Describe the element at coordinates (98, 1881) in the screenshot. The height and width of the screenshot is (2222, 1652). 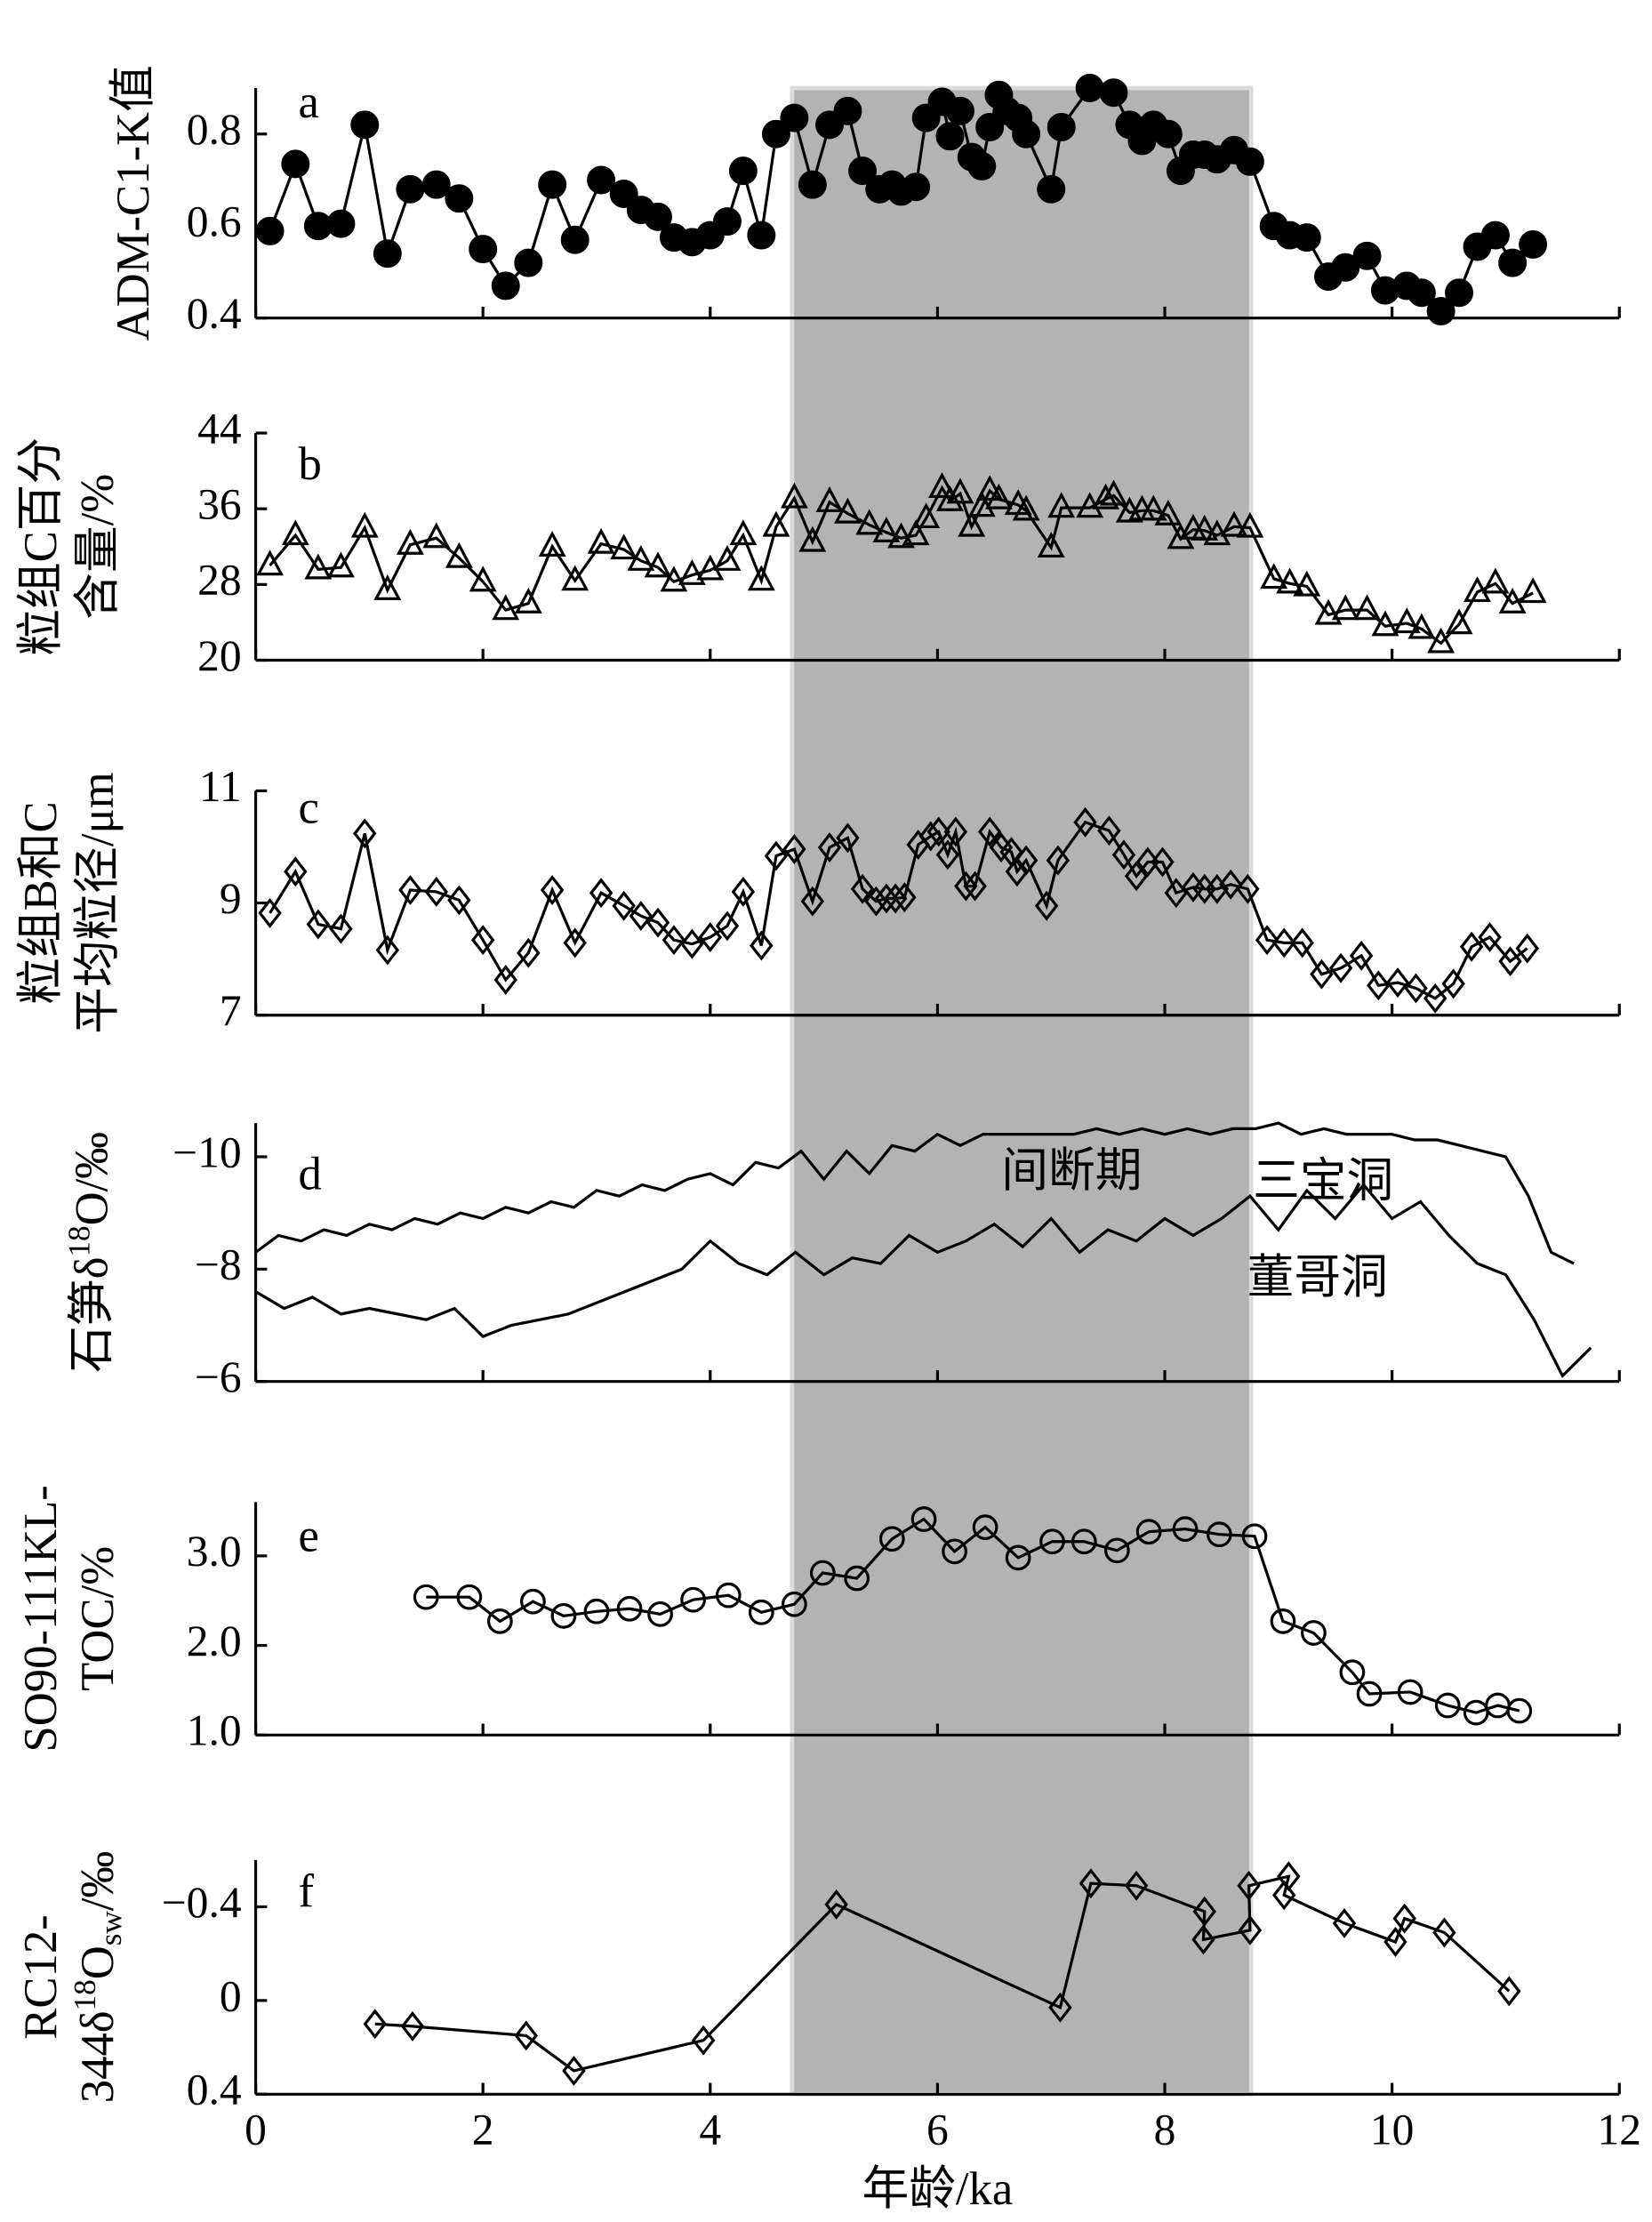
I see `label-part: /‰` at that location.